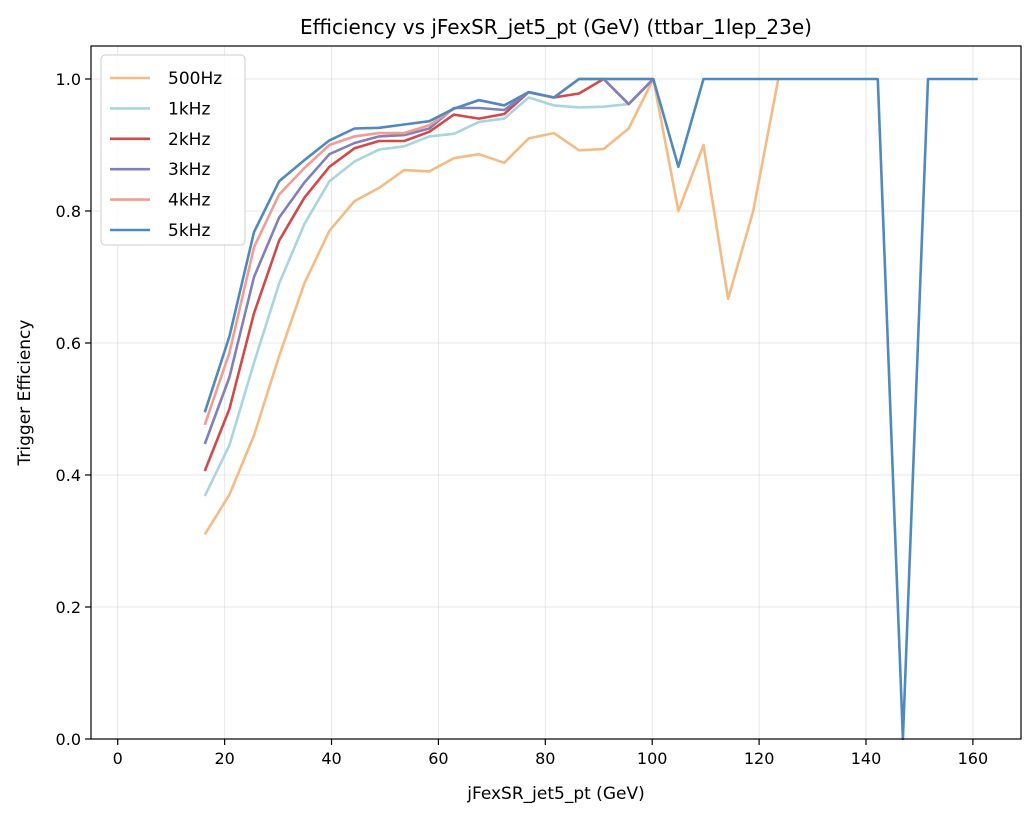 The width and height of the screenshot is (1036, 818). I want to click on x-tick-label: 80, so click(545, 758).